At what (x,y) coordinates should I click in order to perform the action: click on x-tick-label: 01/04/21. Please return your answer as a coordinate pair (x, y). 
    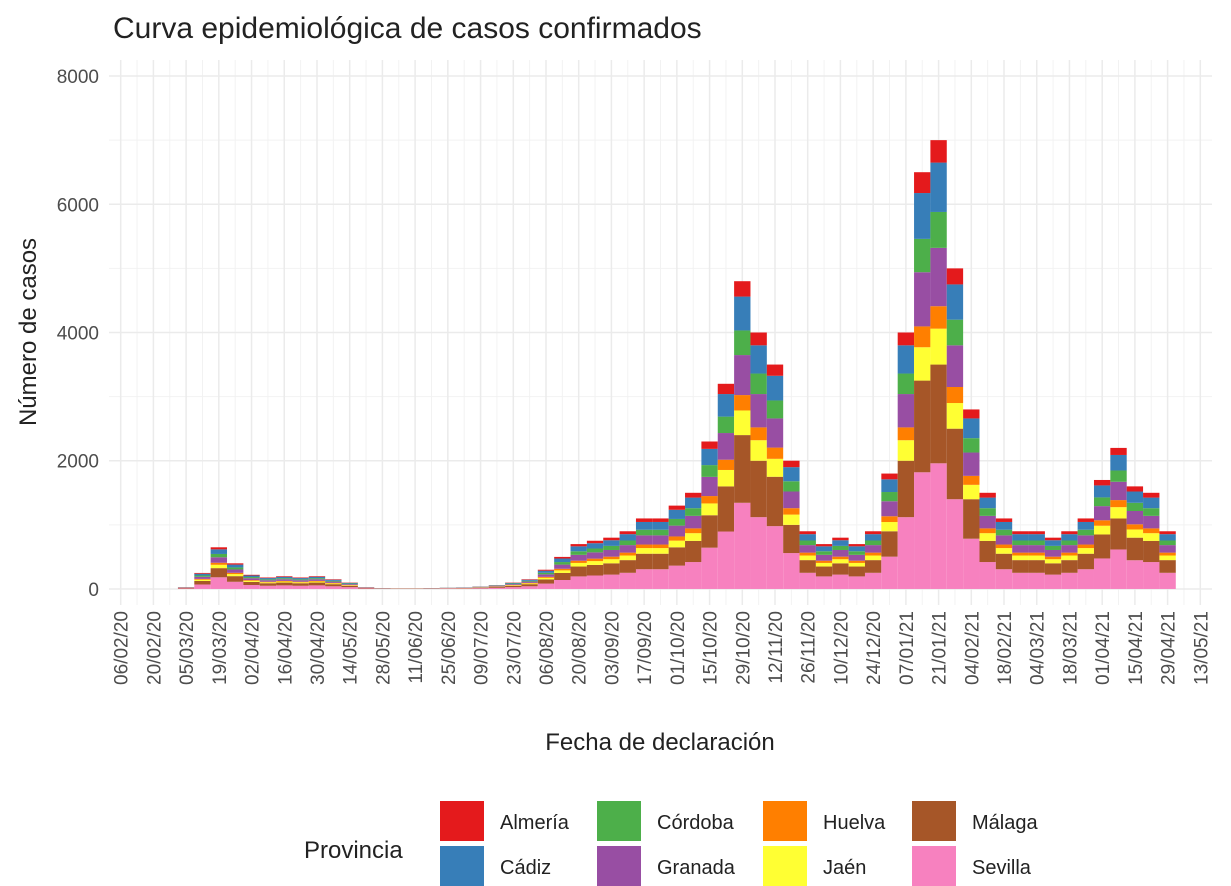
    Looking at the image, I should click on (1103, 648).